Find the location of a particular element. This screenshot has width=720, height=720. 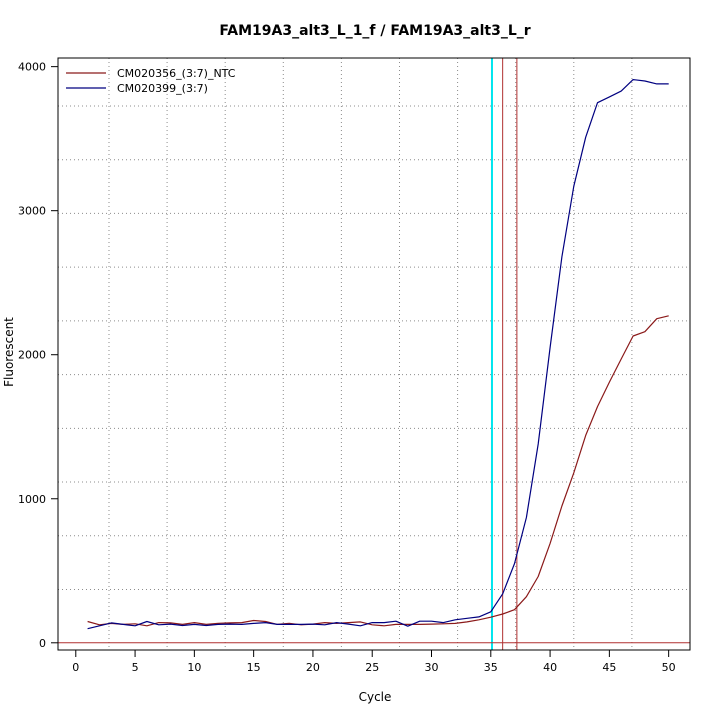

x-axis: 0 5 10 15 20 25 30 35 40 45 50 is located at coordinates (374, 662).